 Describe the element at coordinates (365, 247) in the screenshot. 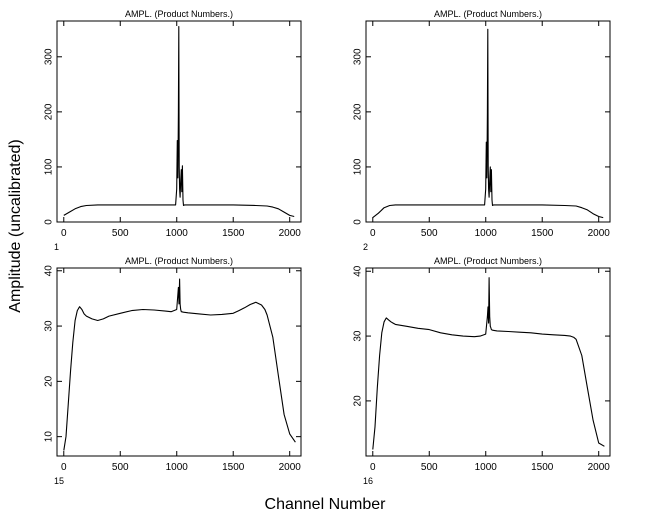

I see `panel-number: 2` at that location.